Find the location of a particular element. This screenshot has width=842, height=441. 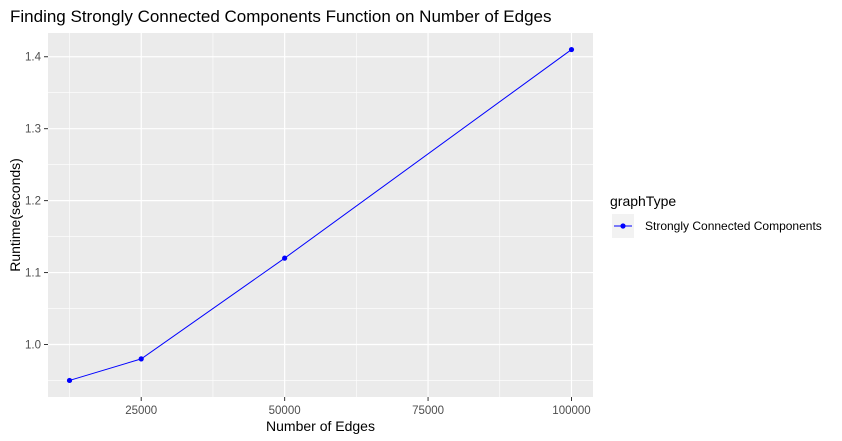

x-axis: 25000 50000 75000 100000 is located at coordinates (358, 407).